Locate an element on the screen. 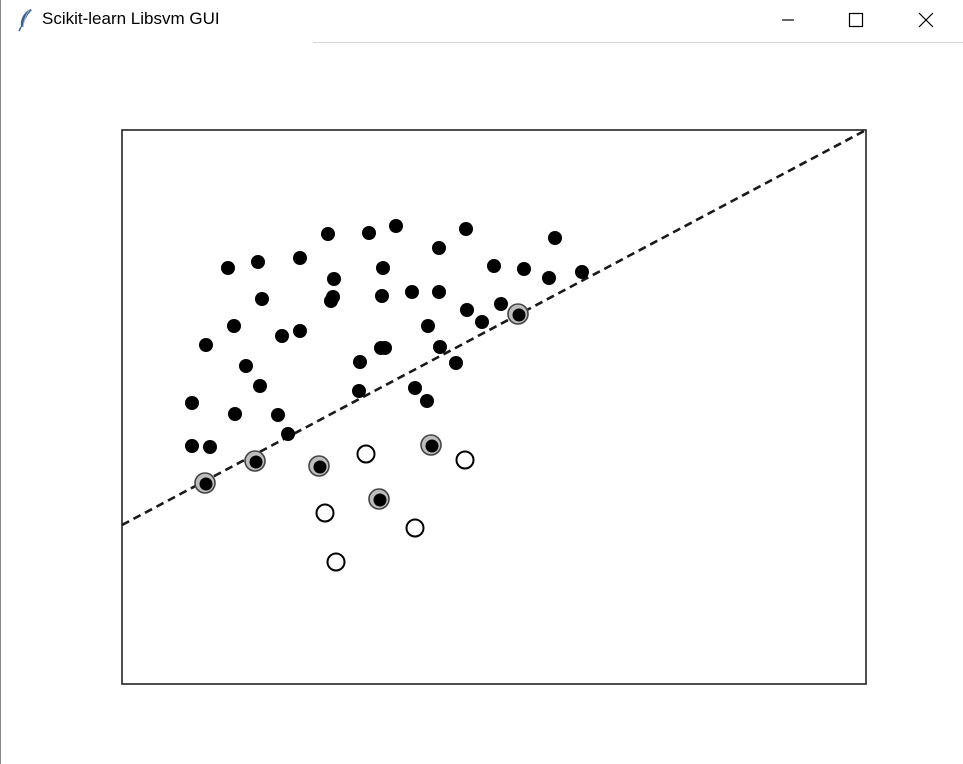 The image size is (963, 764). close-icon is located at coordinates (926, 20).